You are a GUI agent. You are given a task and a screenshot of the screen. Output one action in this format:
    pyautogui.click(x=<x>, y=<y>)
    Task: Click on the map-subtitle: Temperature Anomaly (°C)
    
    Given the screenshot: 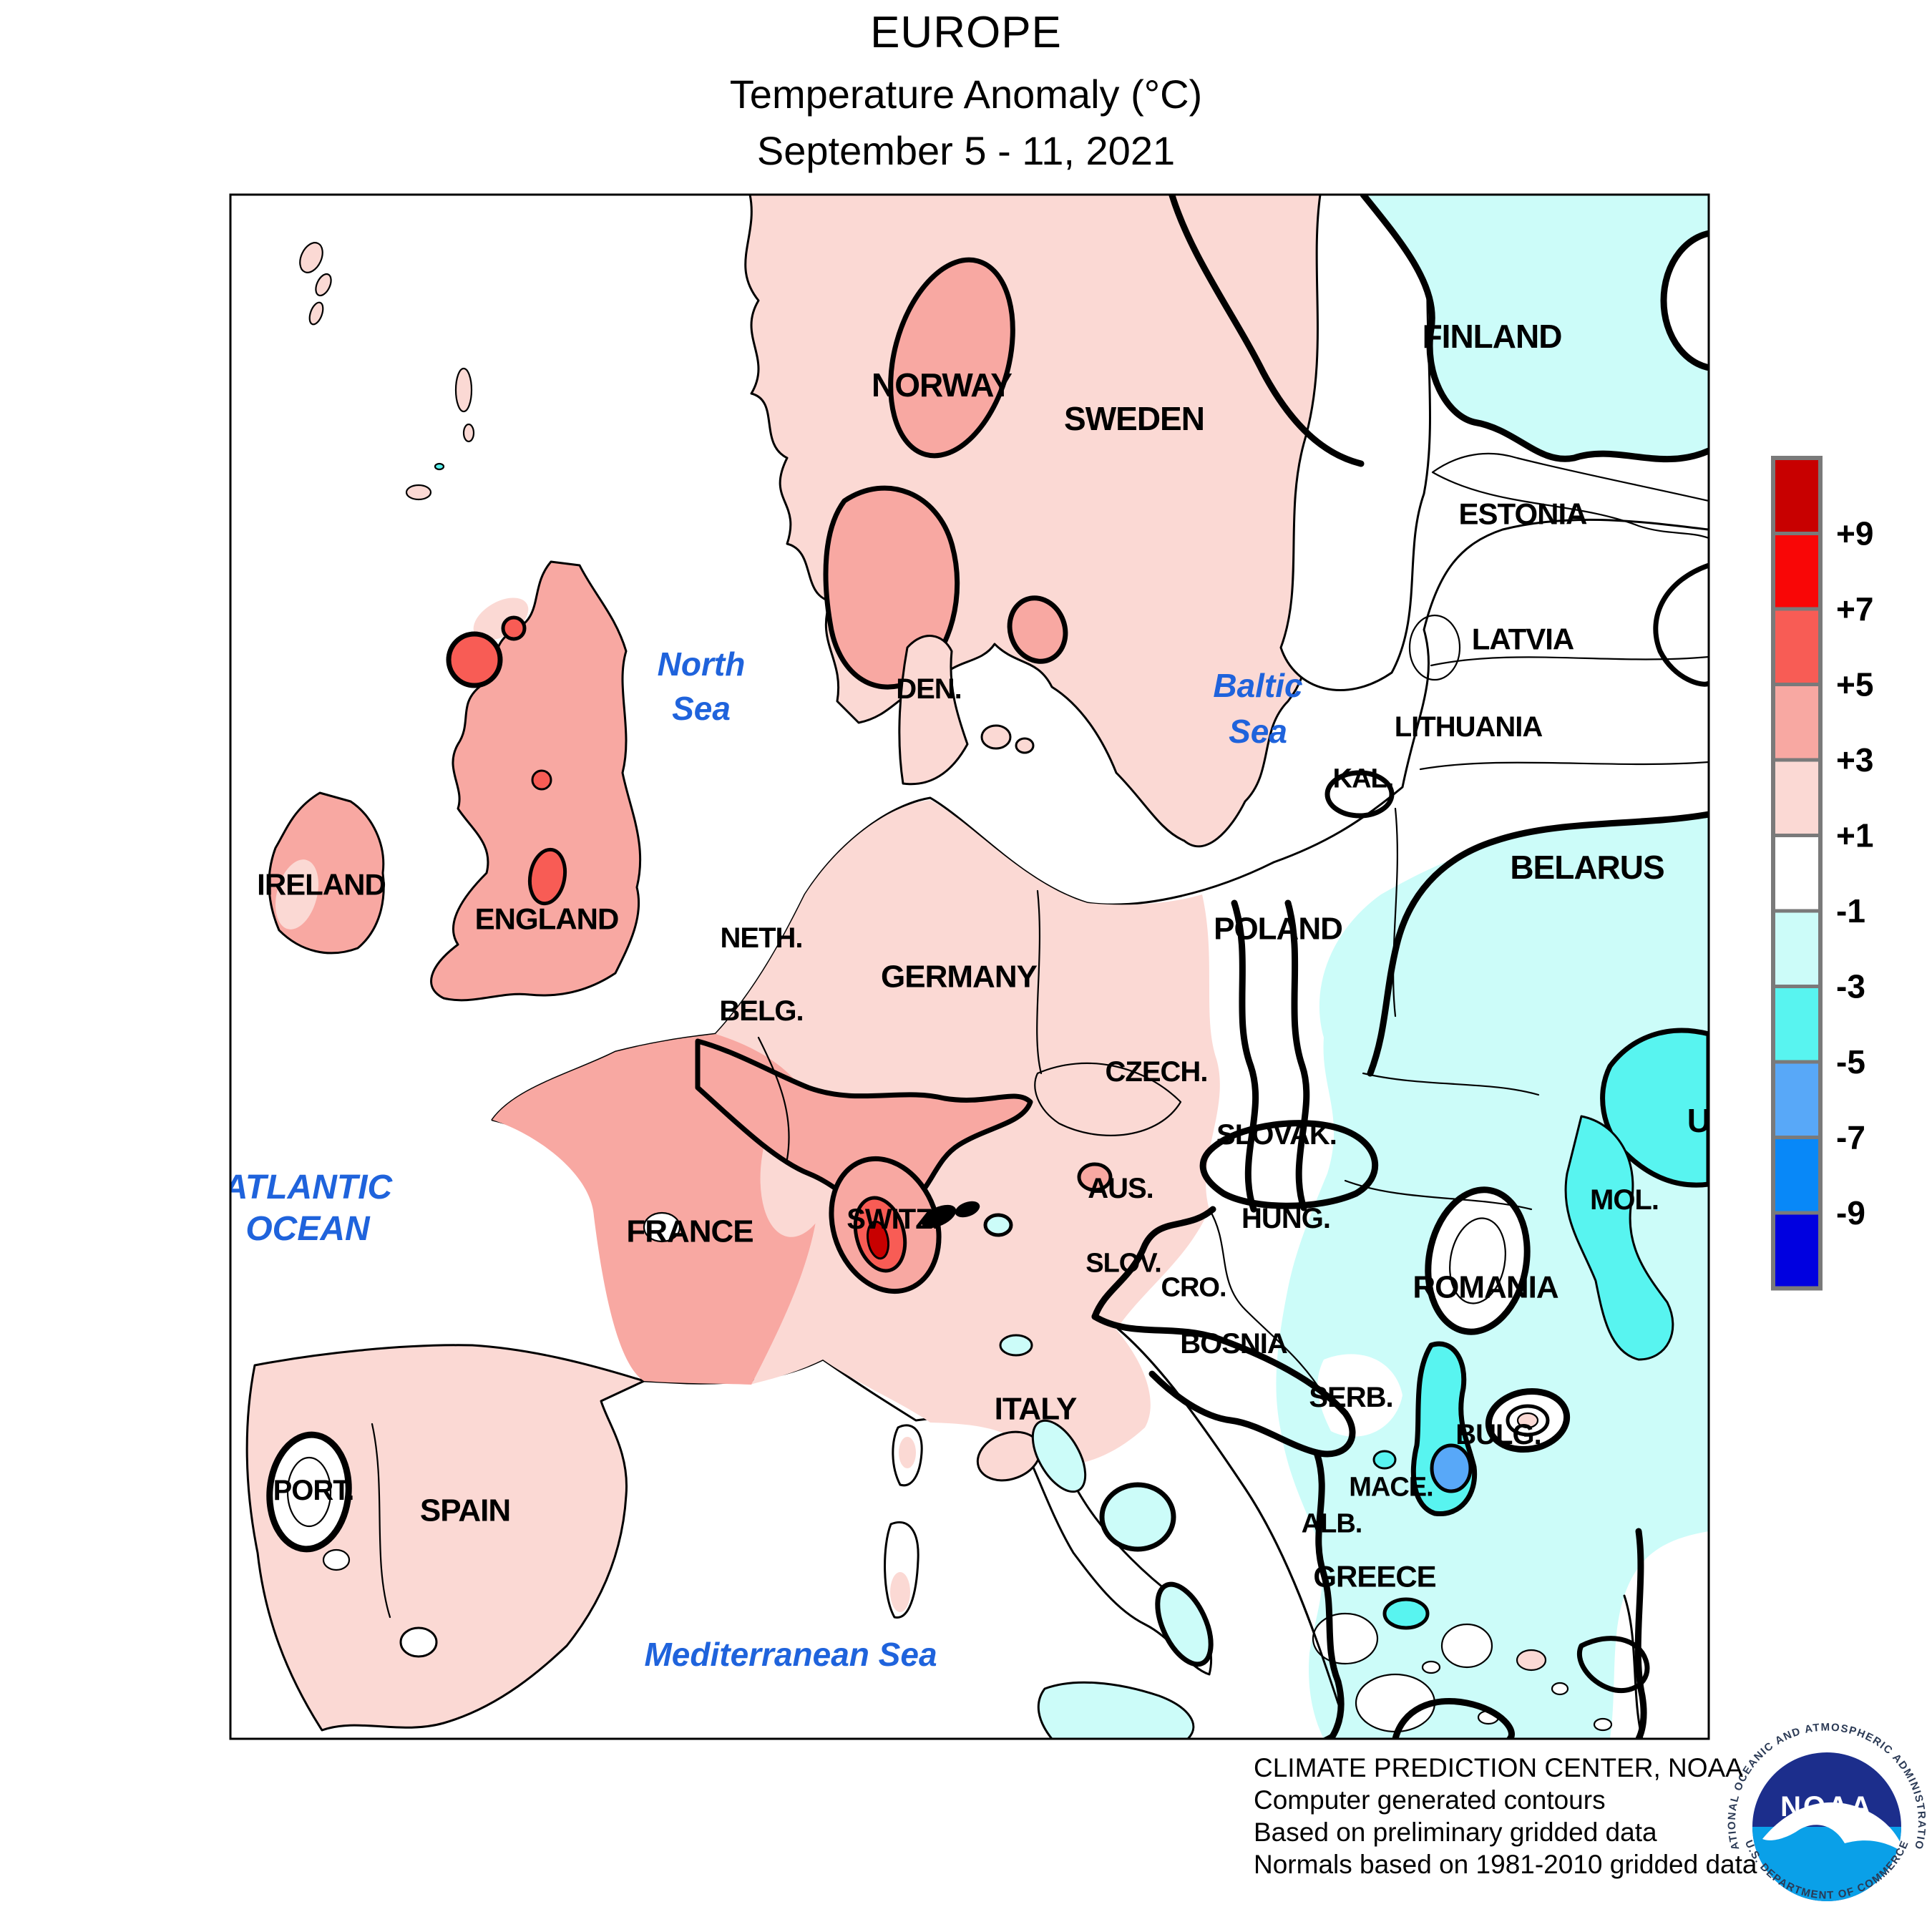 What is the action you would take?
    pyautogui.click(x=966, y=94)
    